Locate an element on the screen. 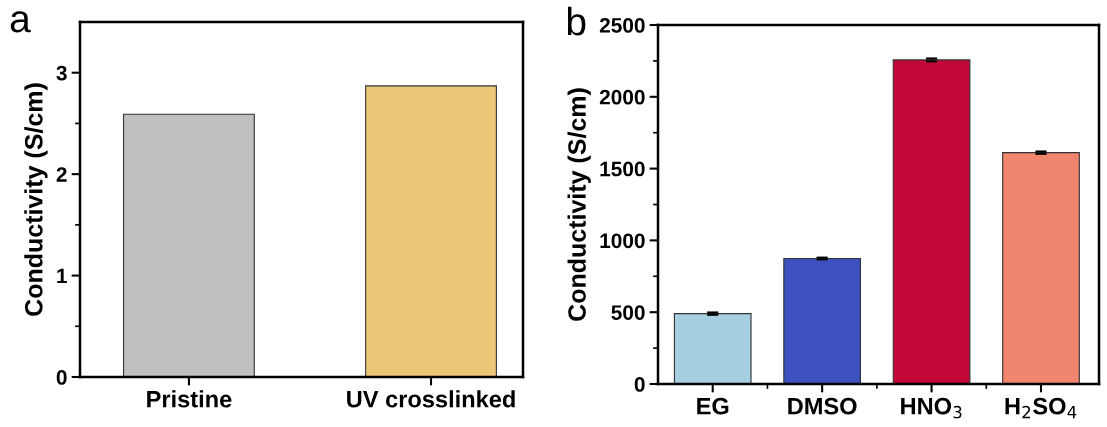  y-tick-label: 2000 is located at coordinates (622, 97).